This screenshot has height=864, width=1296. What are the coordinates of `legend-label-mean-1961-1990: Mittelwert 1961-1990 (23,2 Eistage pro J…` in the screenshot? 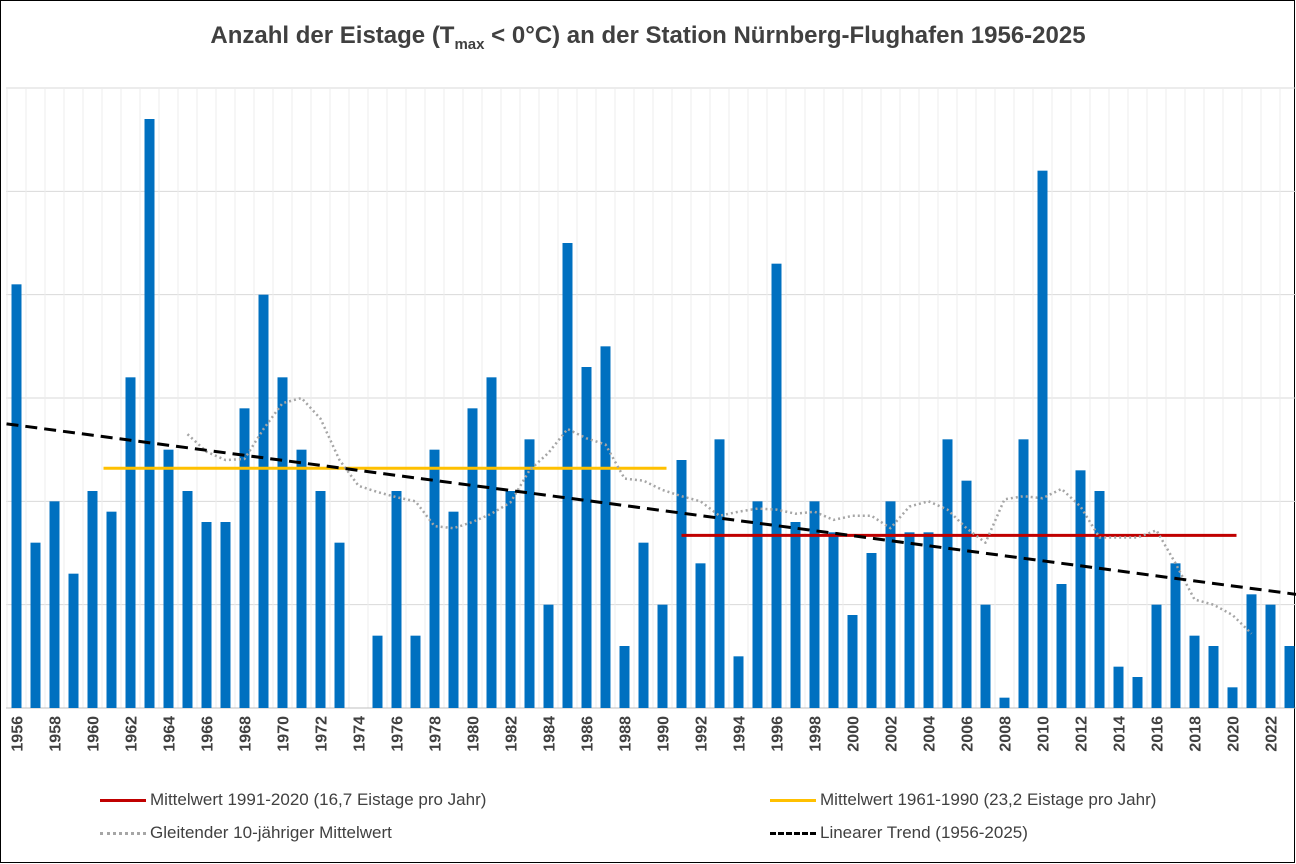 It's located at (988, 799).